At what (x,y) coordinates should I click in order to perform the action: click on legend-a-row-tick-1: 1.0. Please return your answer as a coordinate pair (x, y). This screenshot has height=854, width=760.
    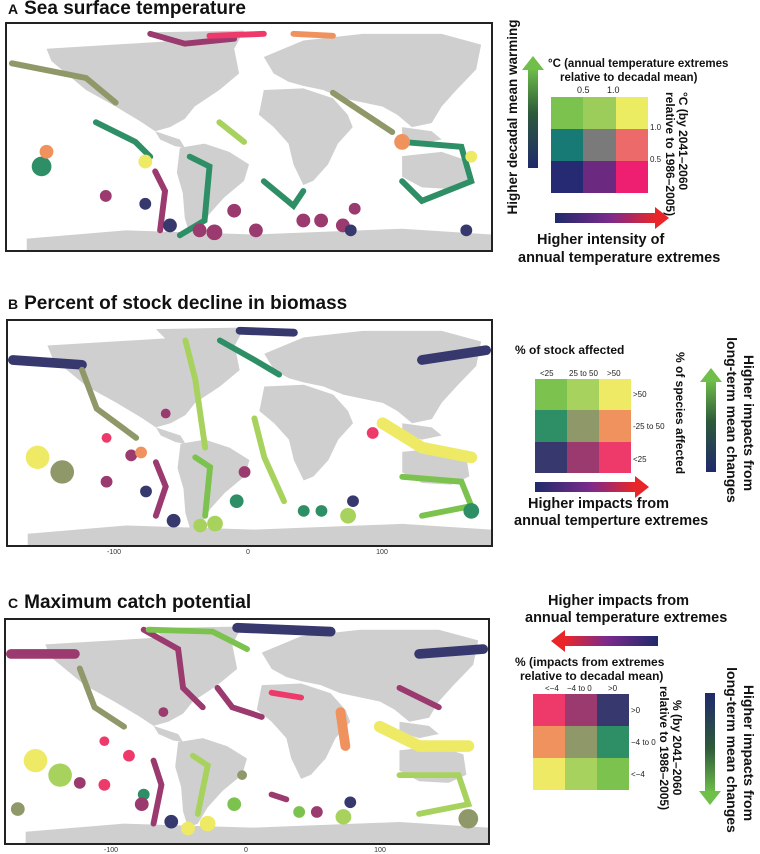
    Looking at the image, I should click on (656, 127).